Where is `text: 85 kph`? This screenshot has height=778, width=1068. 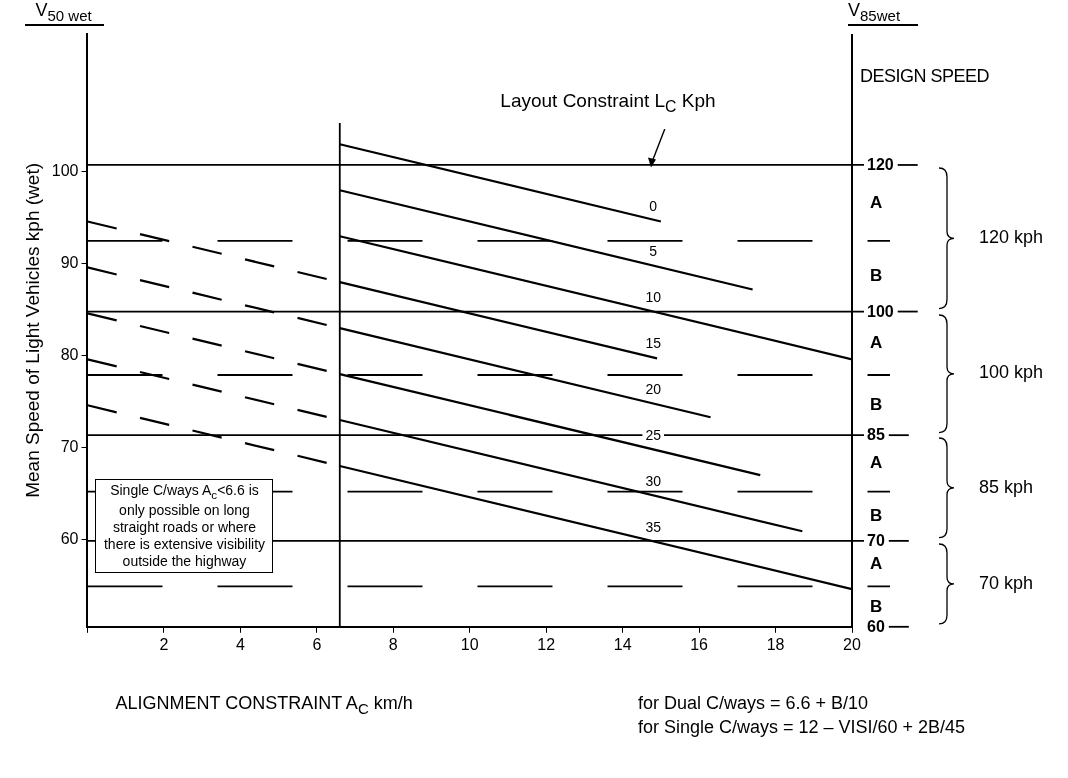
text: 85 kph is located at coordinates (1006, 488).